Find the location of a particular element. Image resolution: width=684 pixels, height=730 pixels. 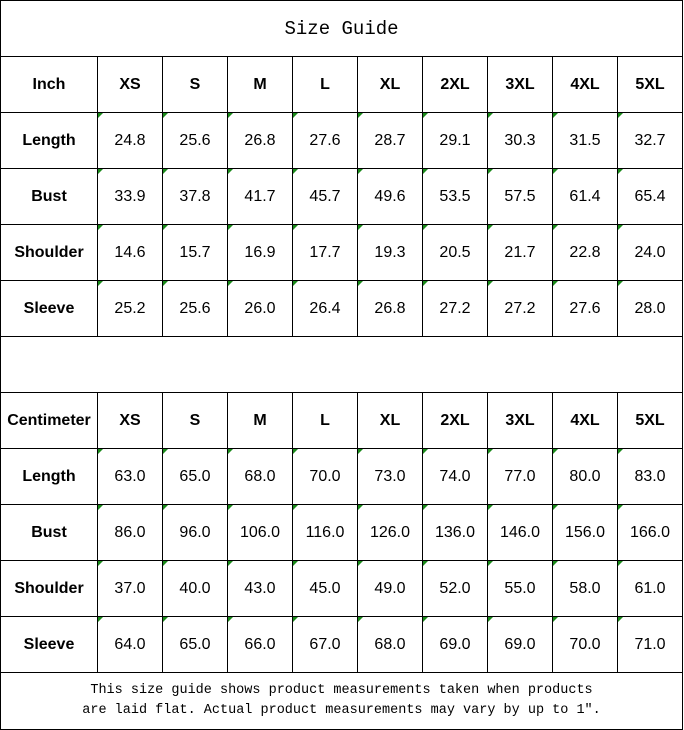

measurement-cell: 17.7 is located at coordinates (325, 252).